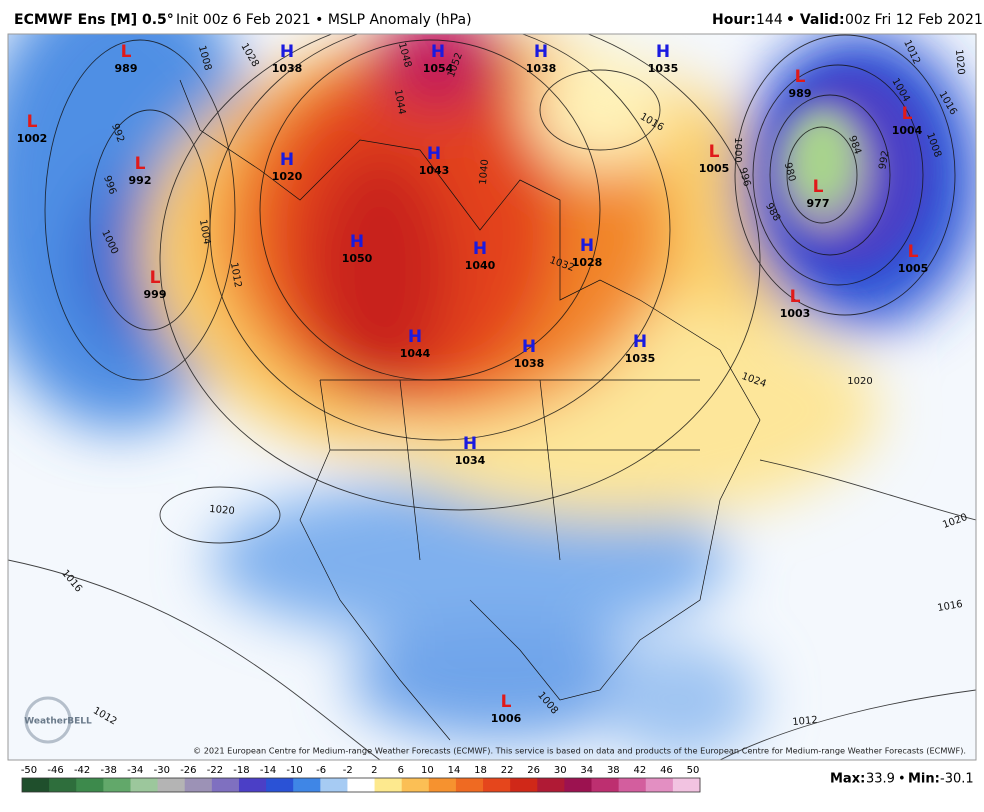  I want to click on isobar-label: 1000, so click(737, 149).